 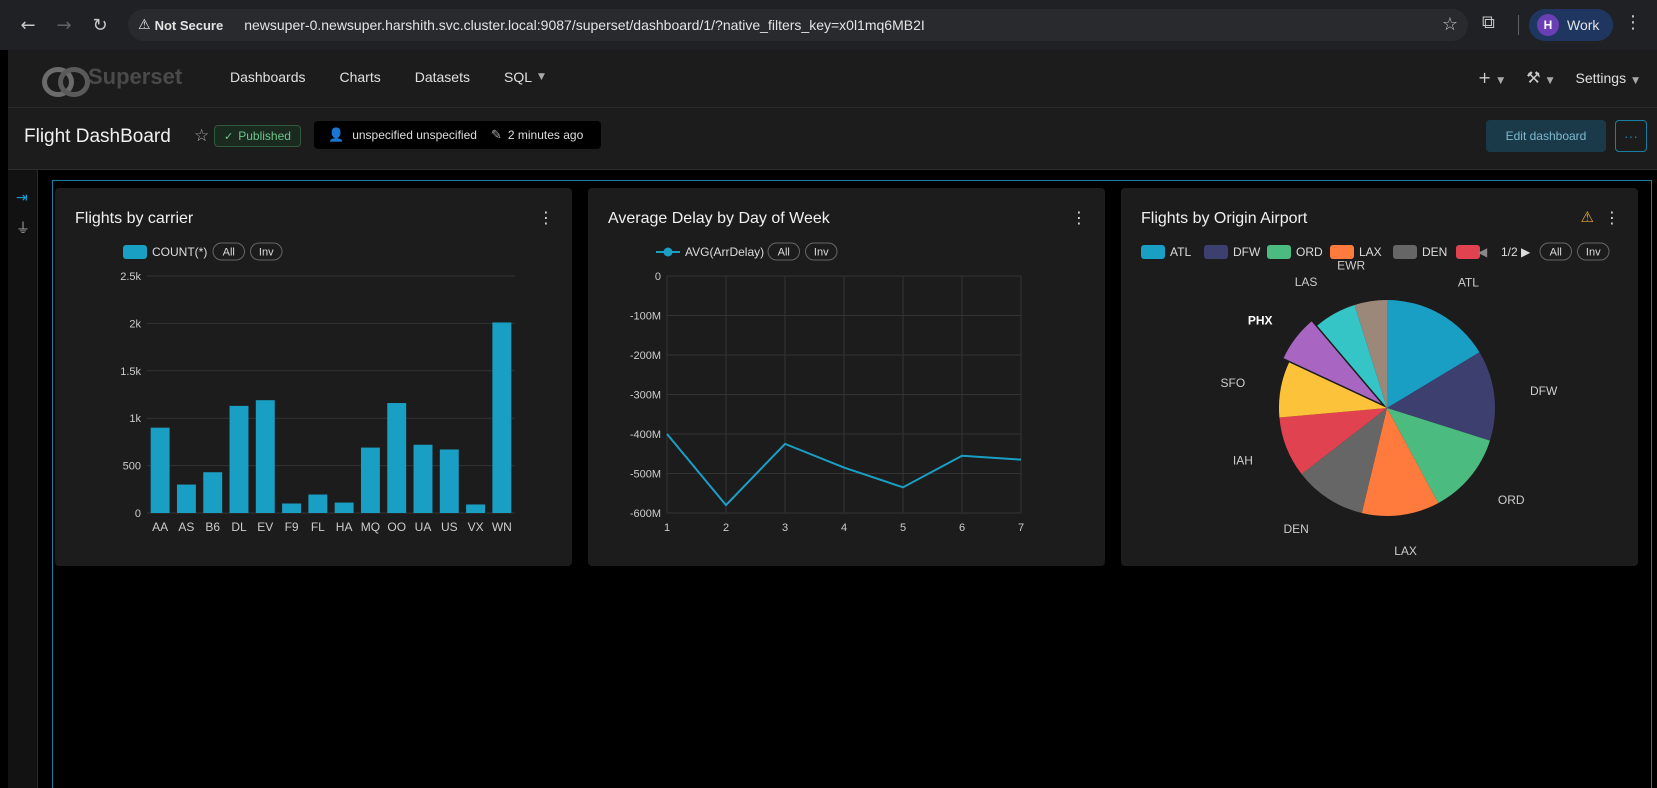 What do you see at coordinates (1601, 77) in the screenshot?
I see `settings-label: Settings` at bounding box center [1601, 77].